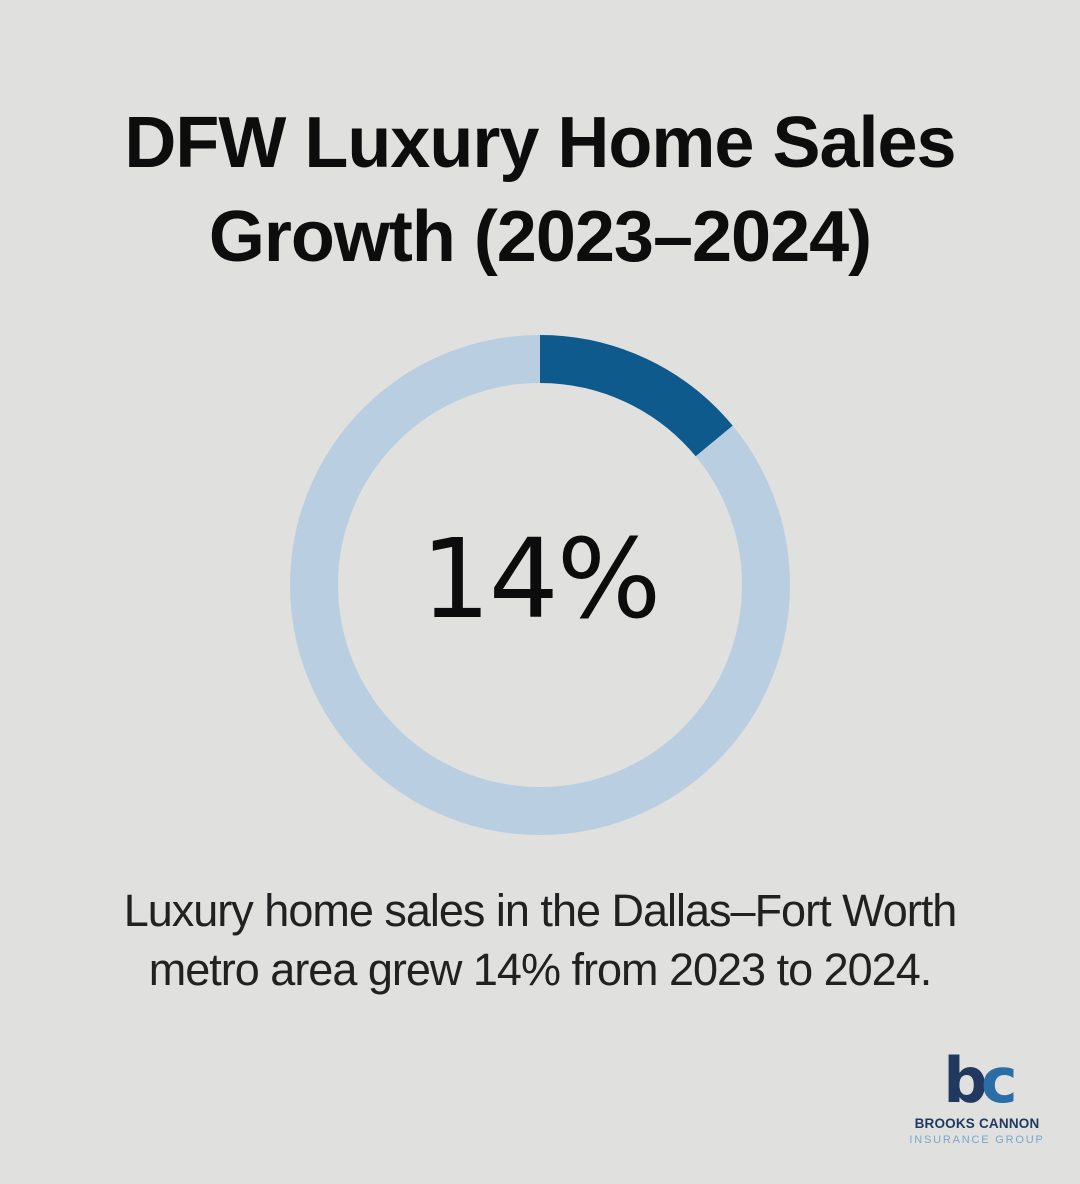 This screenshot has height=1184, width=1080. Describe the element at coordinates (977, 1123) in the screenshot. I see `logo-company-name: BROOKS CANNON` at that location.